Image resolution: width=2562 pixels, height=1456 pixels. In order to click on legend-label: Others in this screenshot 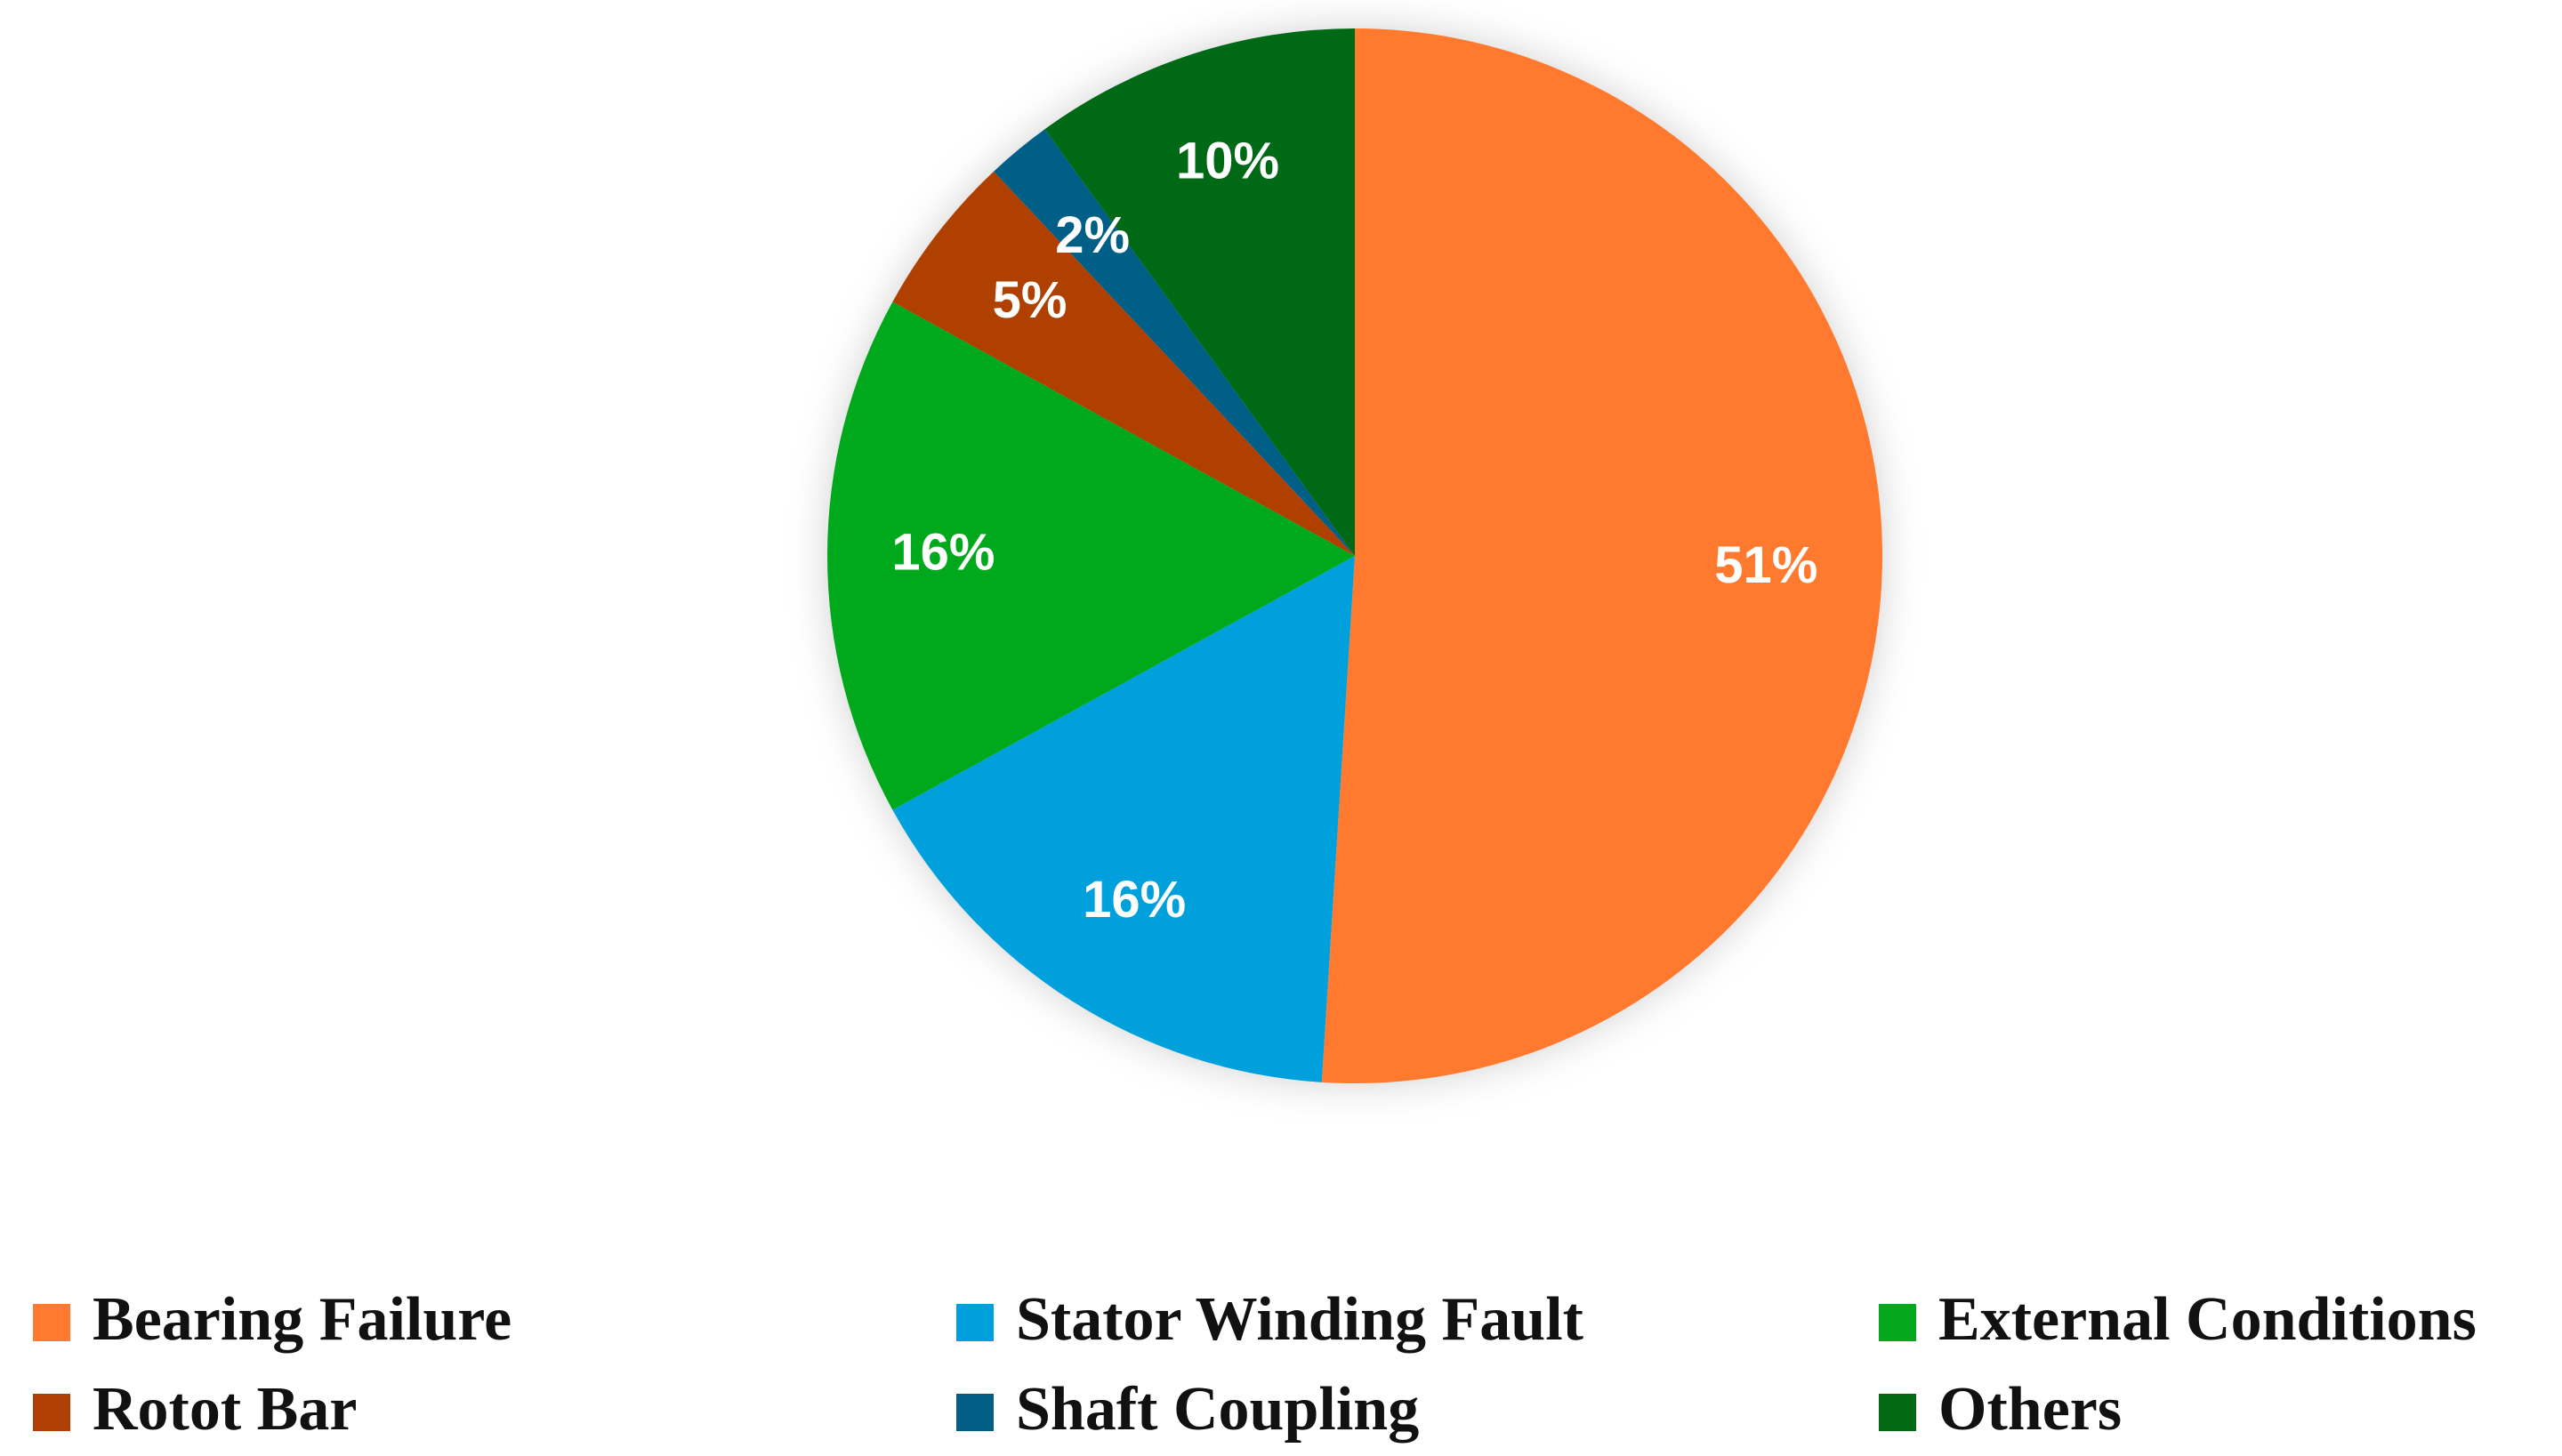, I will do `click(2030, 1409)`.